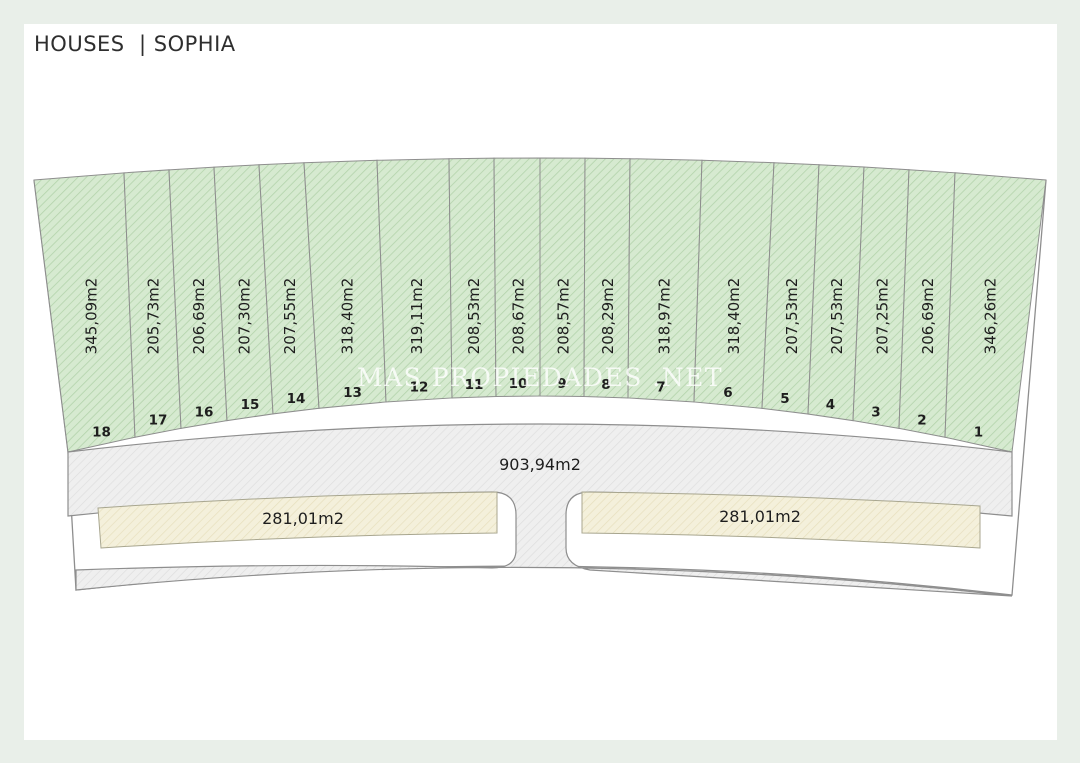  Describe the element at coordinates (734, 316) in the screenshot. I see `plot-6-area: 318,40m2` at that location.